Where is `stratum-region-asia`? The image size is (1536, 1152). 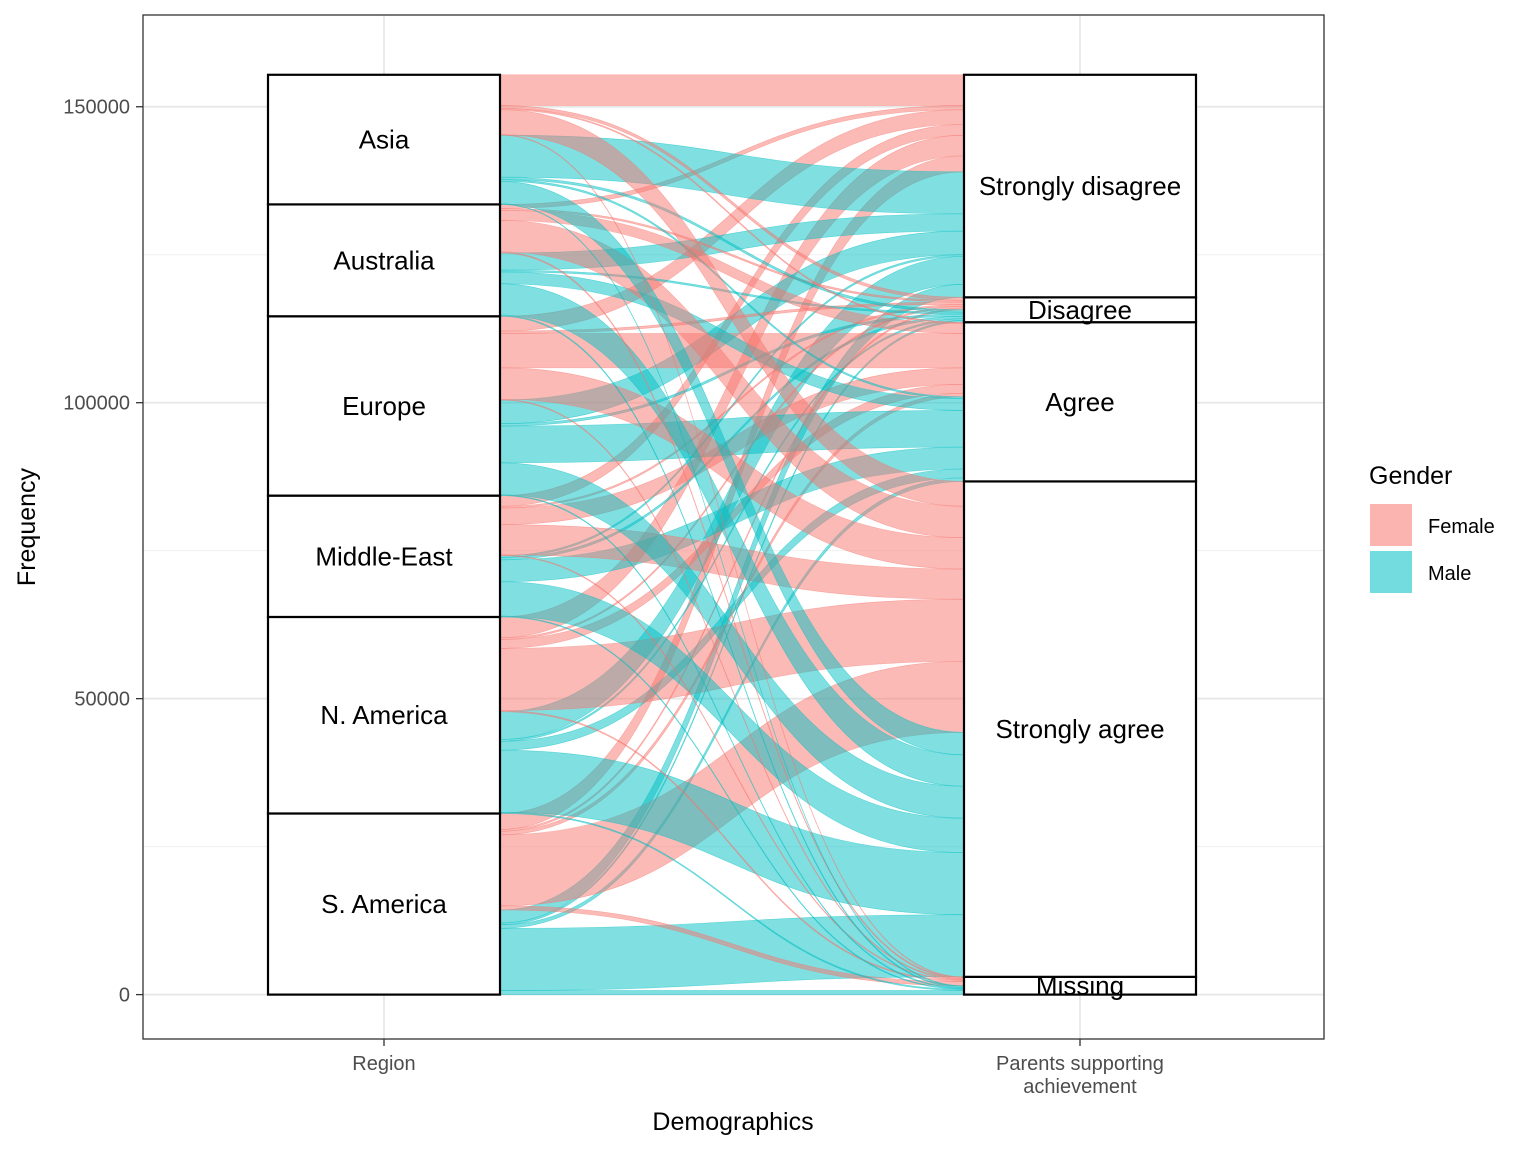 stratum-region-asia is located at coordinates (384, 139).